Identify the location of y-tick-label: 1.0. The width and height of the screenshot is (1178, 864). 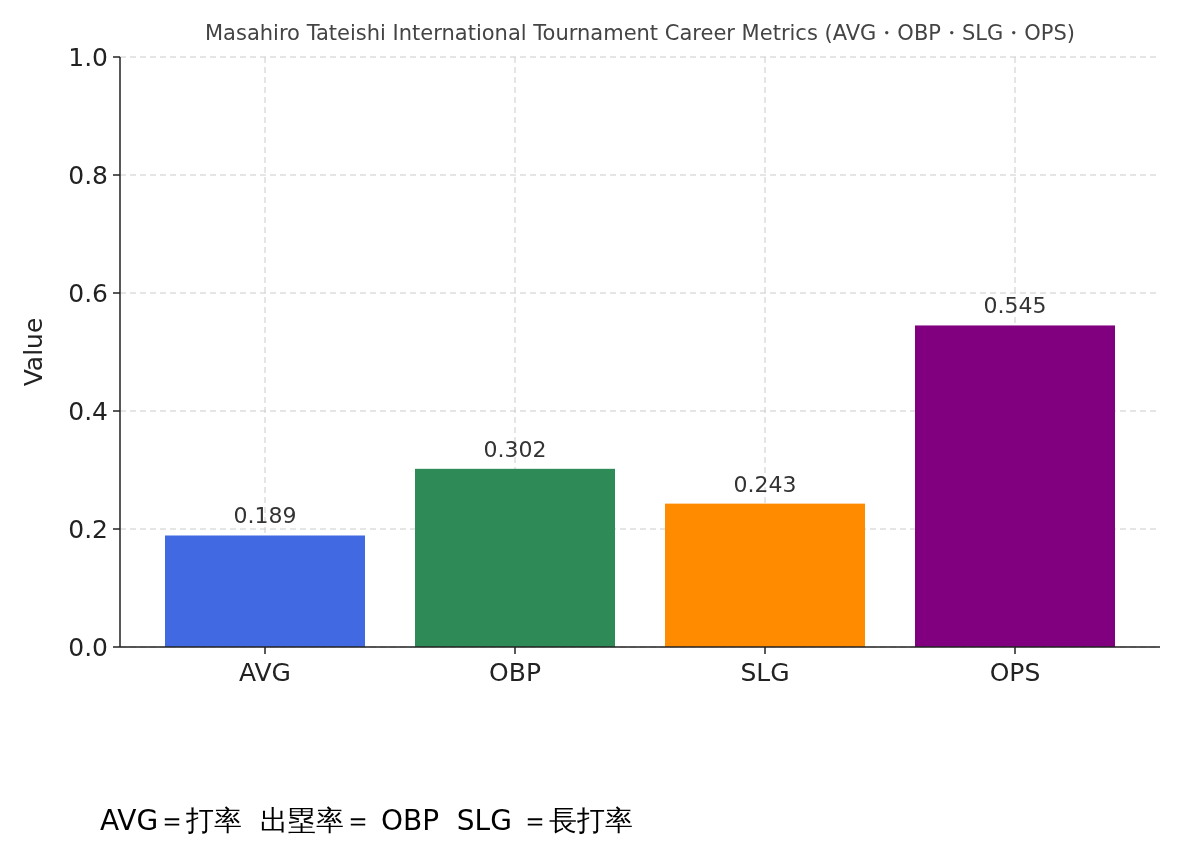
(88, 57).